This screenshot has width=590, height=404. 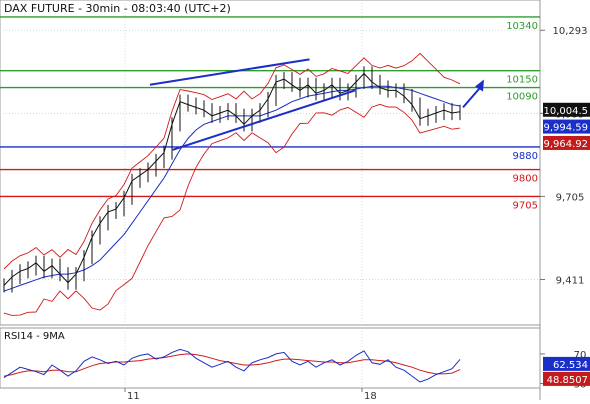 I want to click on rsi-value-marker-box, so click(x=566, y=363).